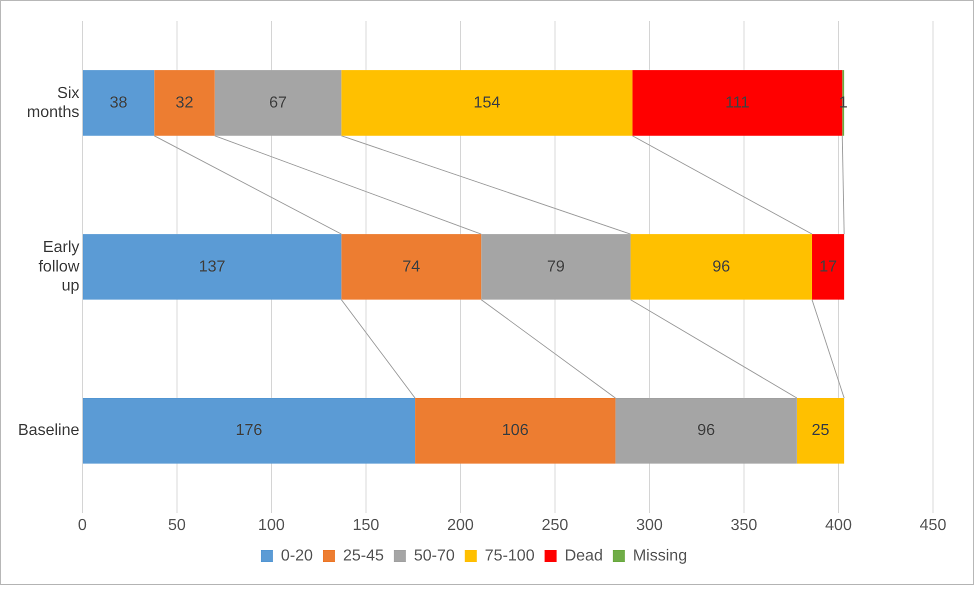  I want to click on legend-label: 75-100, so click(509, 555).